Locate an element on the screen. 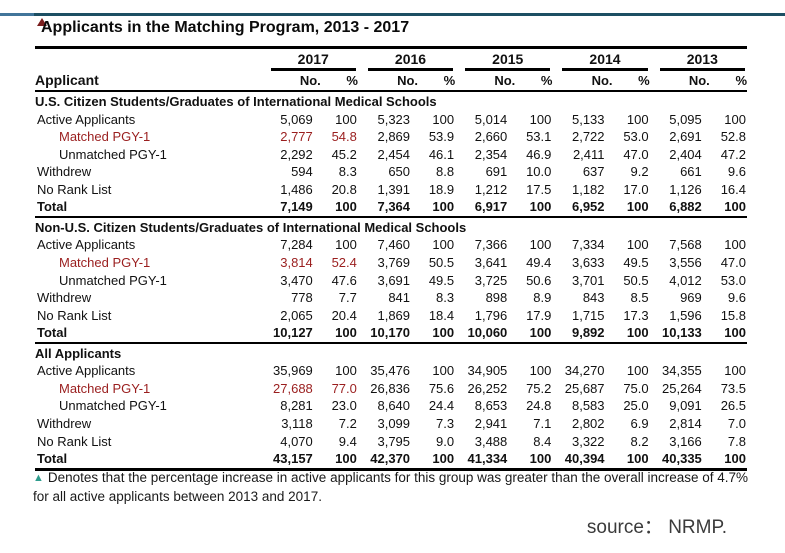 The height and width of the screenshot is (553, 785). value-cell: 10,133 is located at coordinates (682, 333).